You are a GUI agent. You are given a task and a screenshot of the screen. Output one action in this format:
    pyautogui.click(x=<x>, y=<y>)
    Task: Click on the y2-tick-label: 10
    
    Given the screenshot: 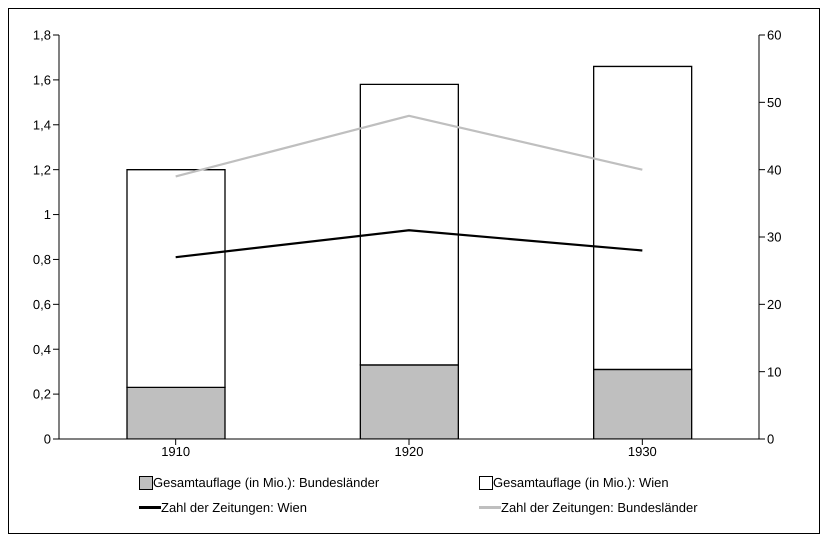 What is the action you would take?
    pyautogui.click(x=774, y=372)
    